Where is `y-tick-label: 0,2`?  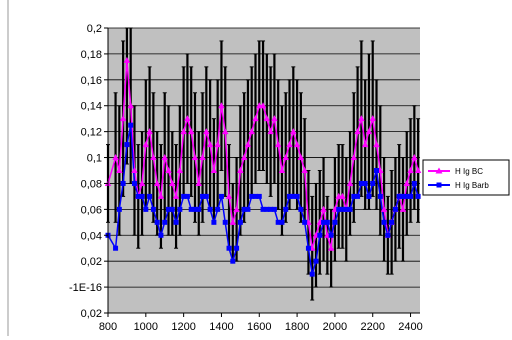
y-tick-label: 0,2 is located at coordinates (94, 29).